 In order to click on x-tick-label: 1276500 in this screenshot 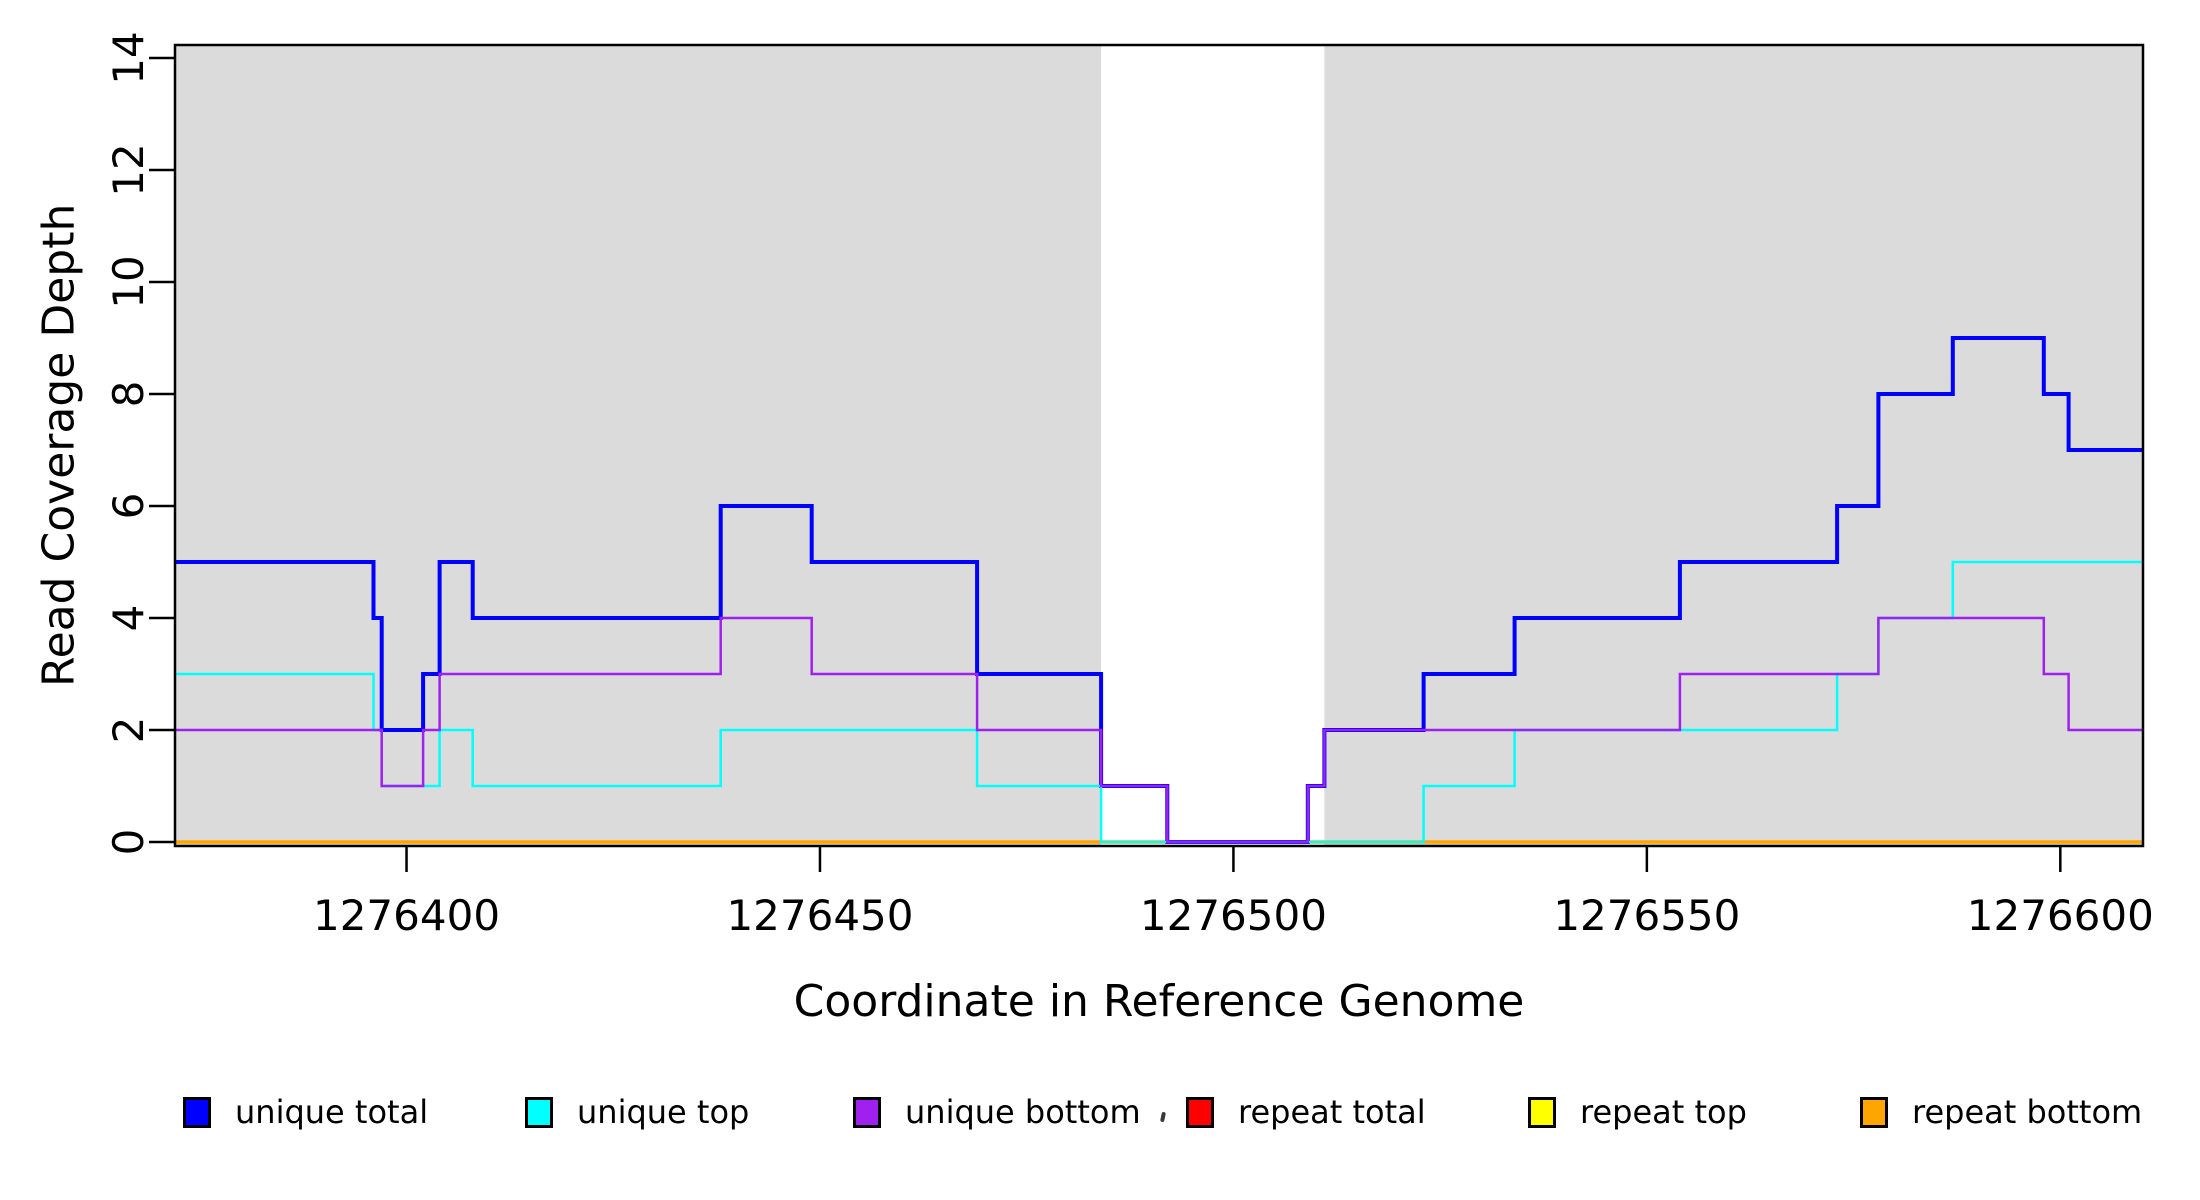, I will do `click(1233, 915)`.